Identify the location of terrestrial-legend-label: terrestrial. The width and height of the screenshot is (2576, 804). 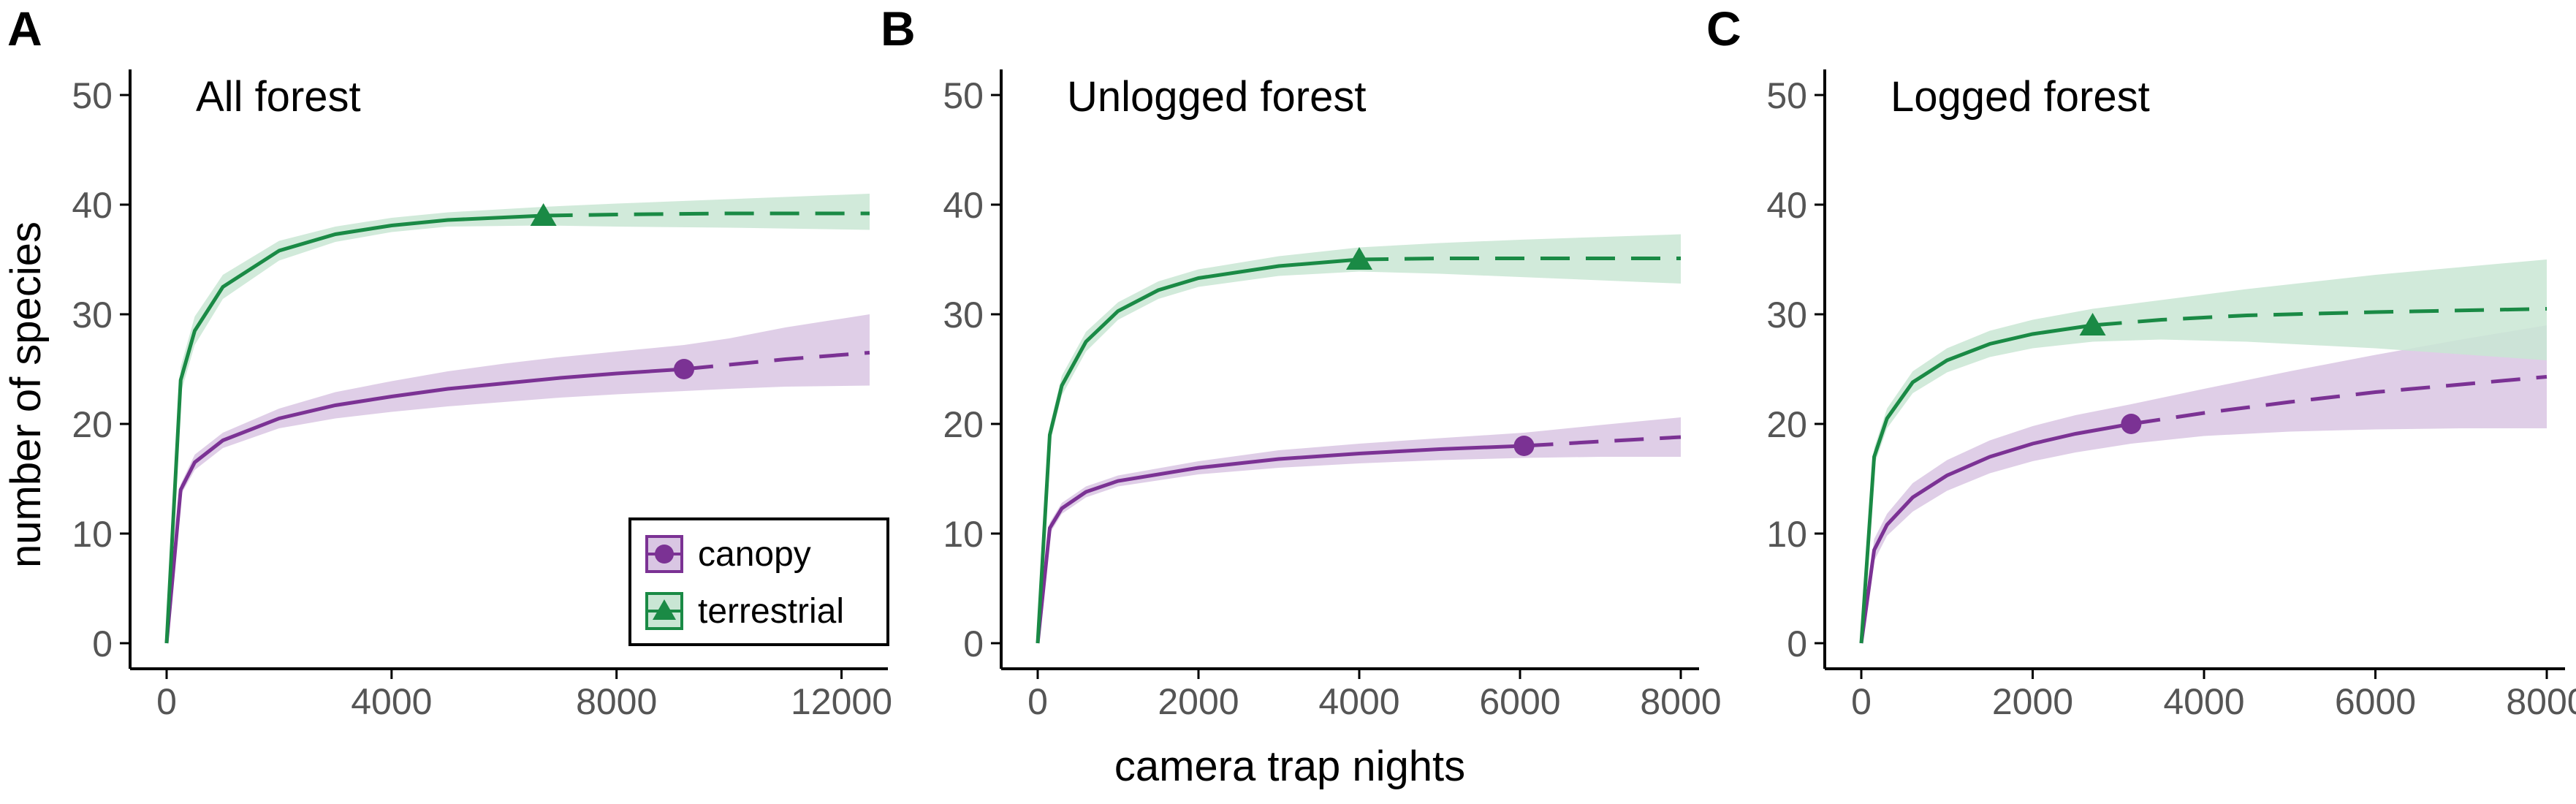
(771, 612).